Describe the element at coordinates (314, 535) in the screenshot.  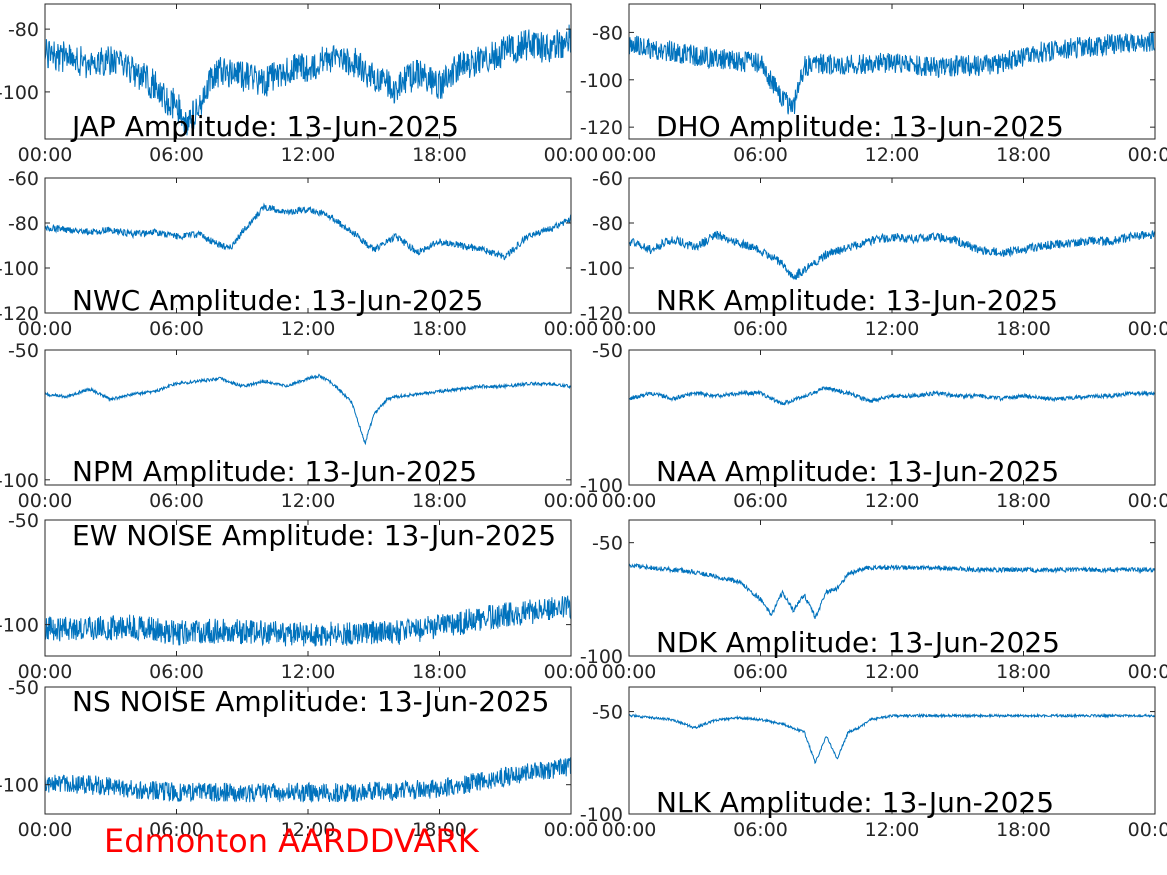
I see `panel-title-ew-noise: EW NOISE Amplitude: 13-Jun-2025` at that location.